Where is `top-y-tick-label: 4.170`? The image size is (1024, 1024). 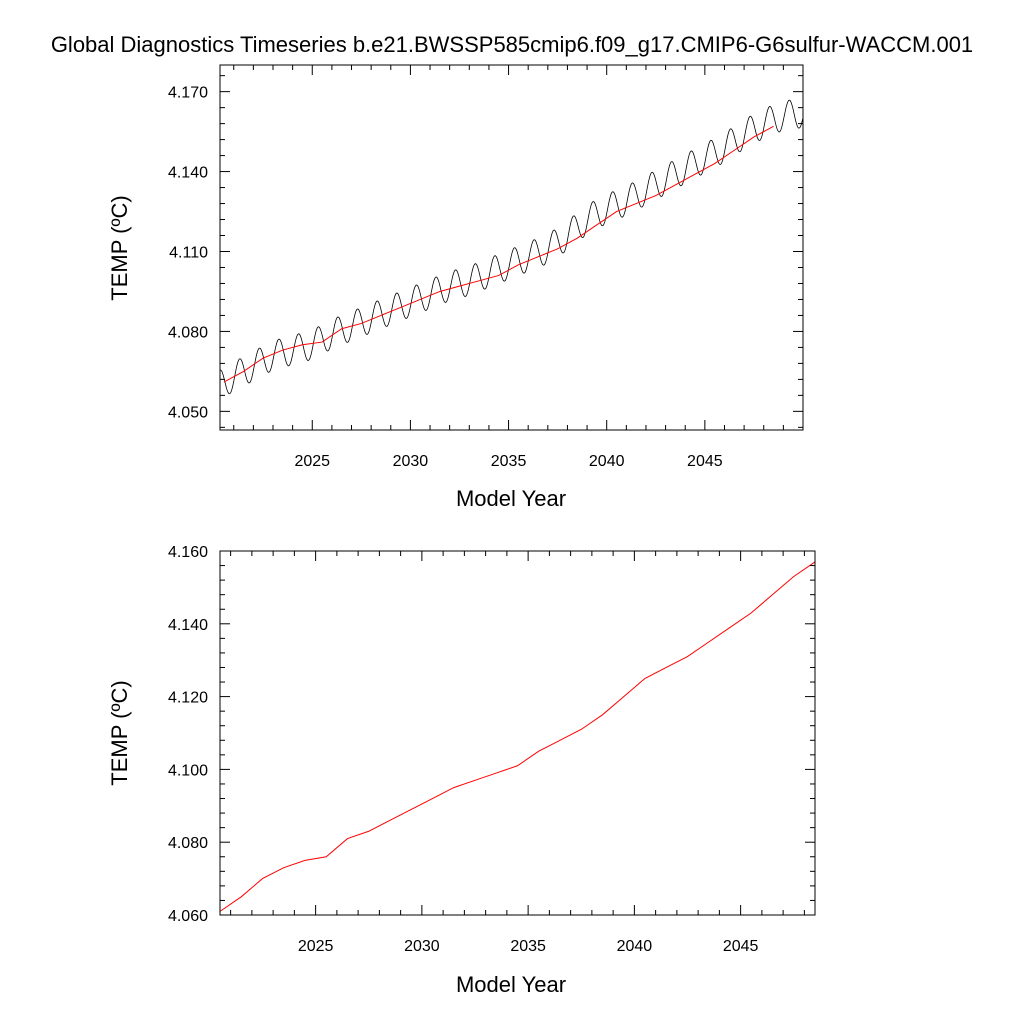 top-y-tick-label: 4.170 is located at coordinates (188, 93).